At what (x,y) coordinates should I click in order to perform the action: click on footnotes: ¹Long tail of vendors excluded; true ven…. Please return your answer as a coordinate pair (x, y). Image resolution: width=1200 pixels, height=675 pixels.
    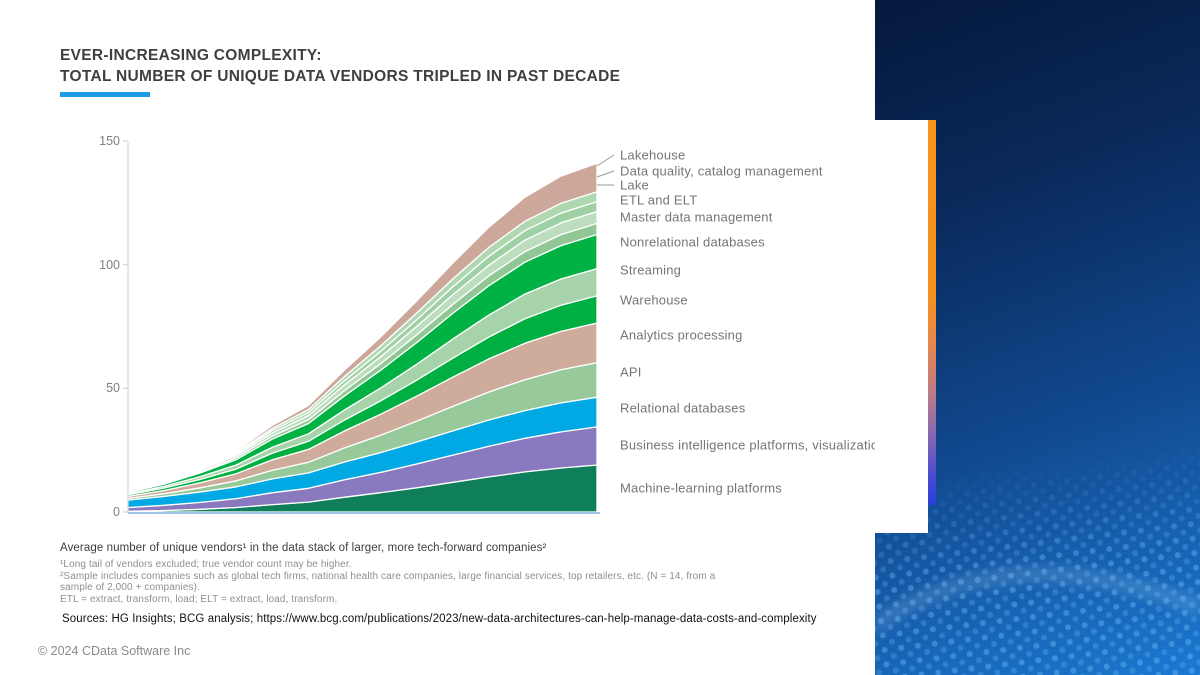
    Looking at the image, I should click on (387, 582).